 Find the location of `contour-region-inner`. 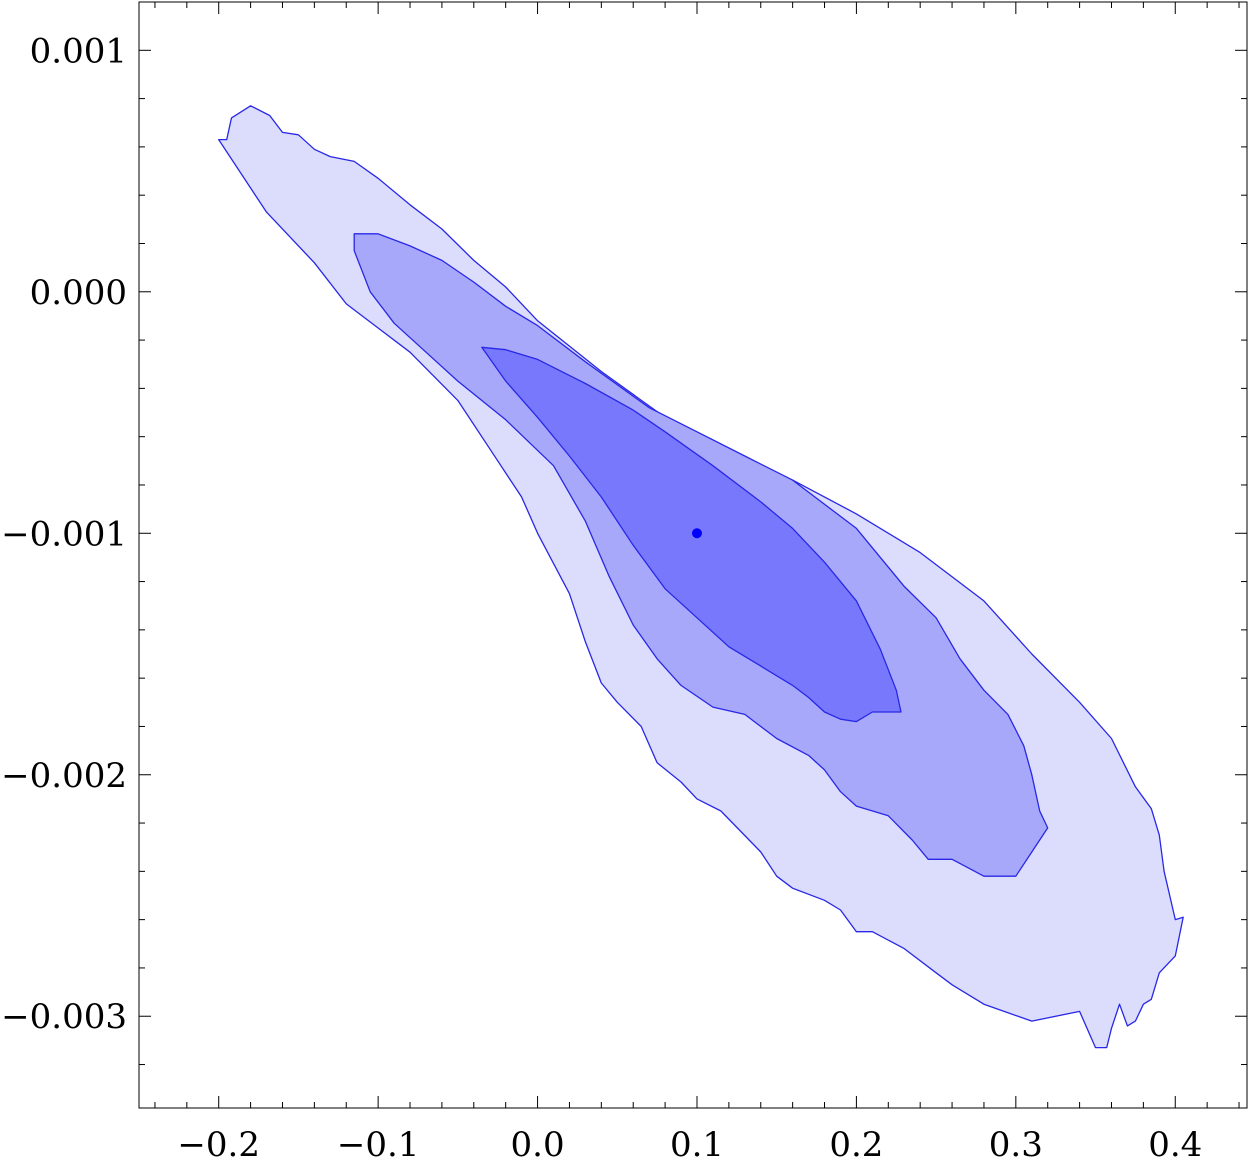

contour-region-inner is located at coordinates (691, 534).